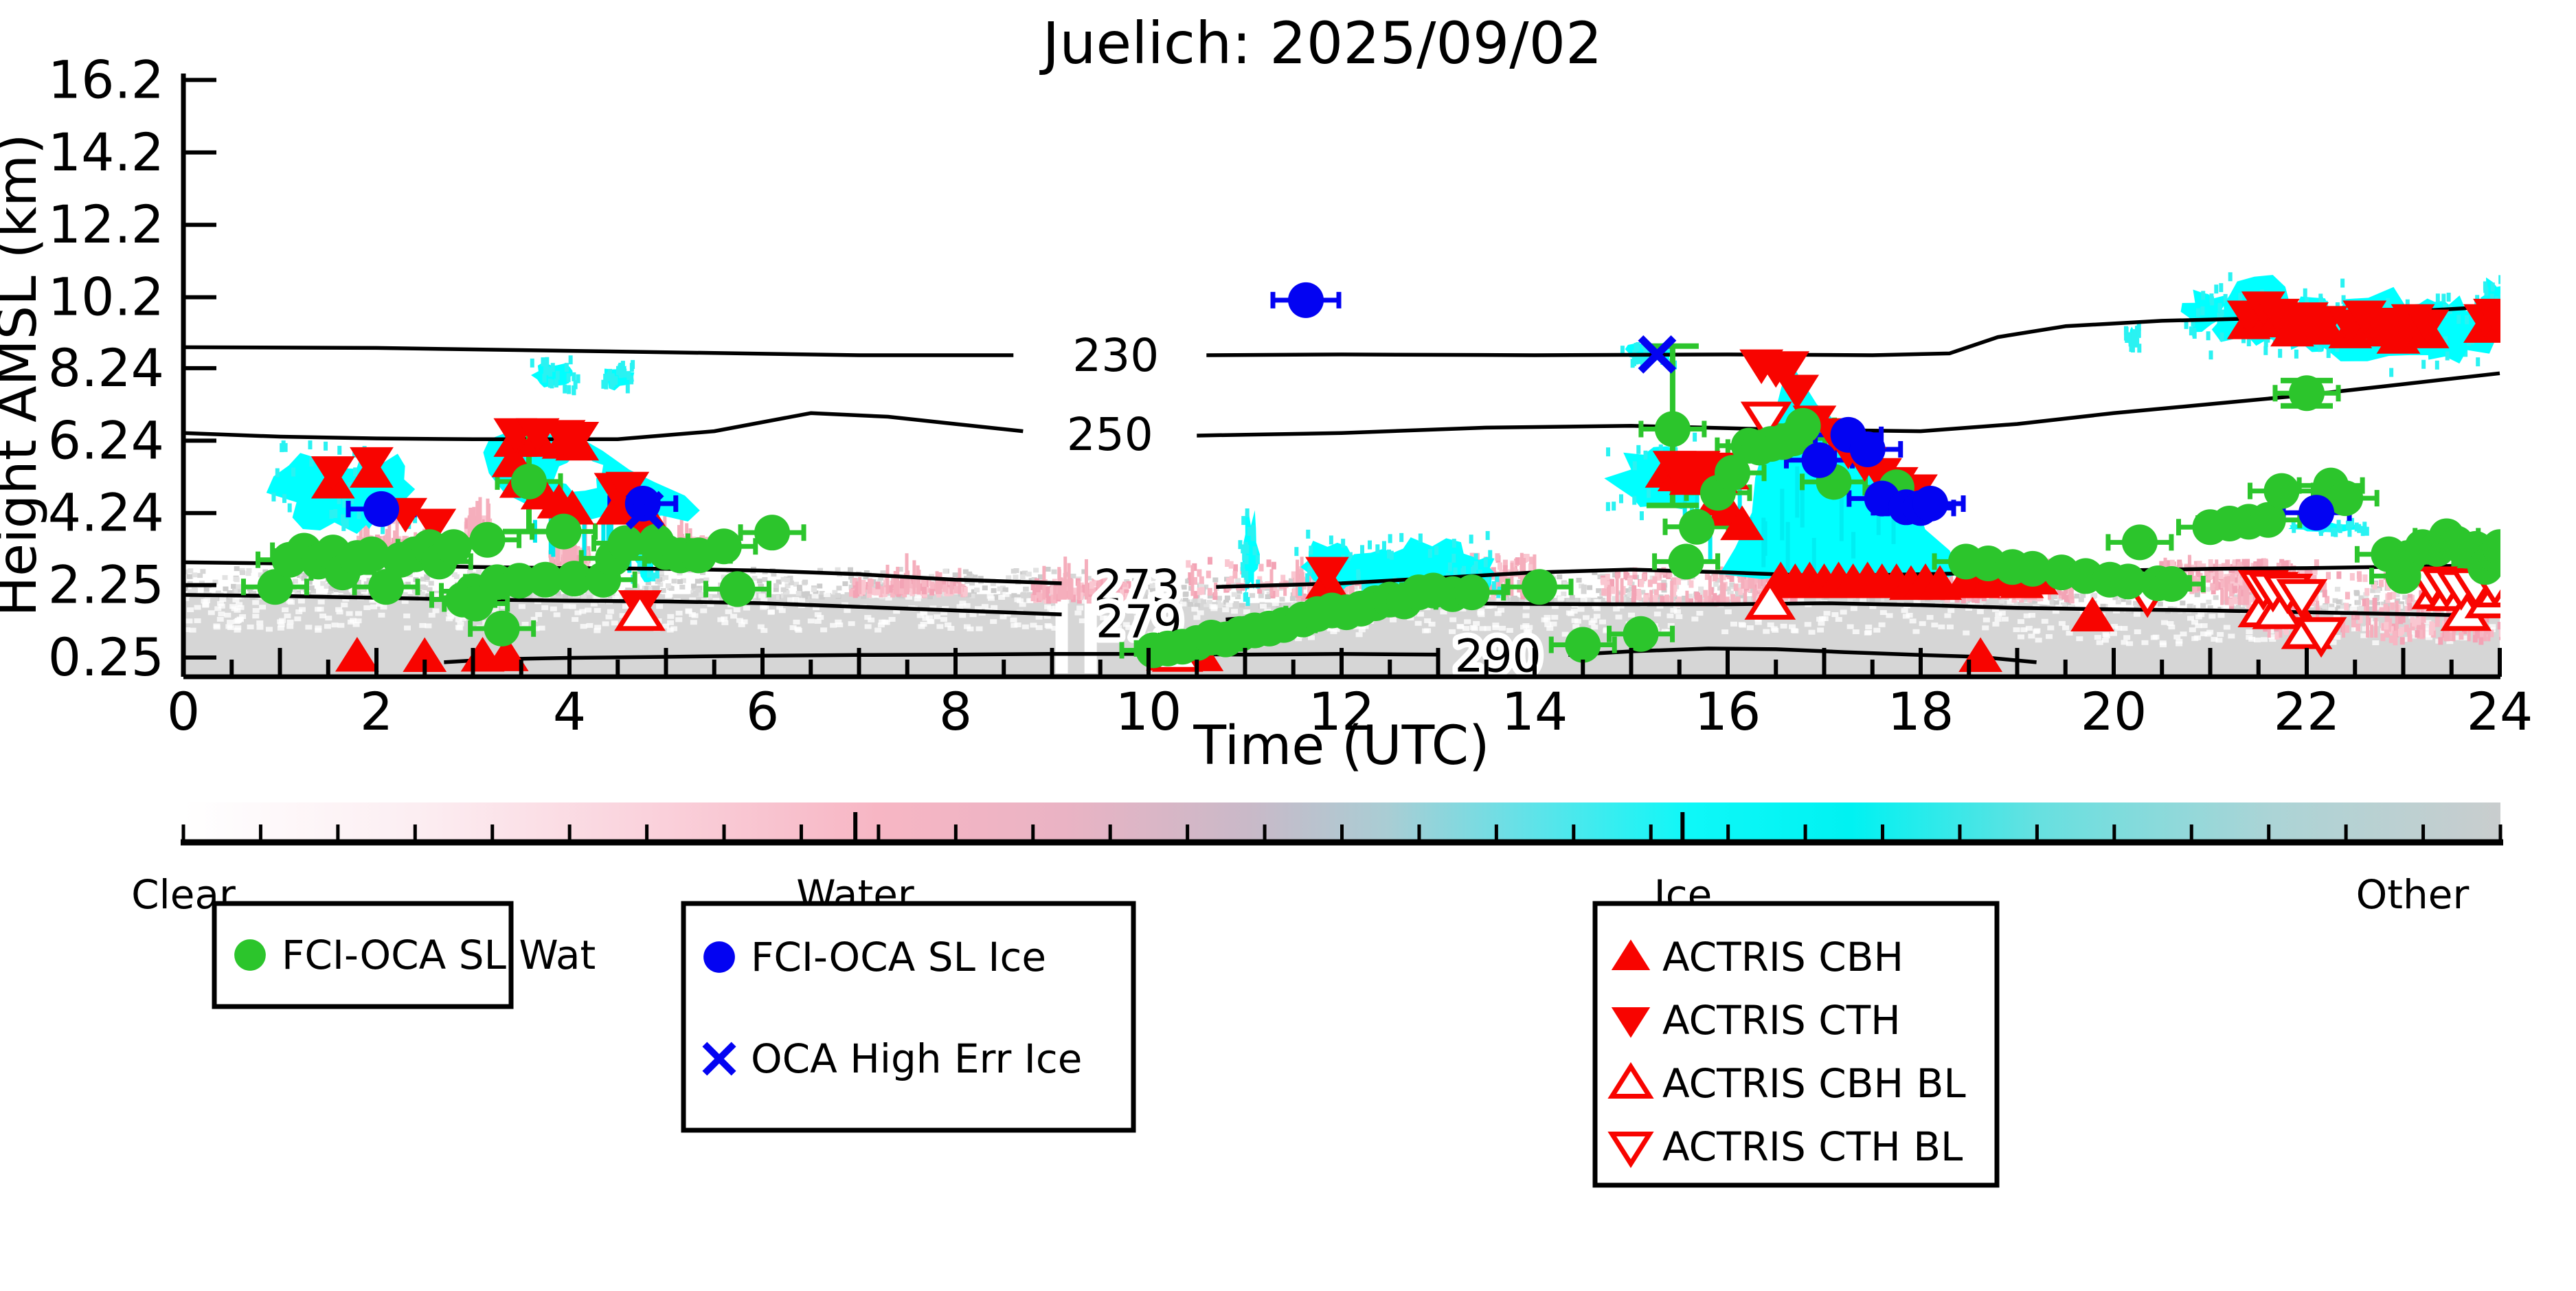 This screenshot has width=2576, height=1291. What do you see at coordinates (955, 712) in the screenshot?
I see `x-tick-label: 8` at bounding box center [955, 712].